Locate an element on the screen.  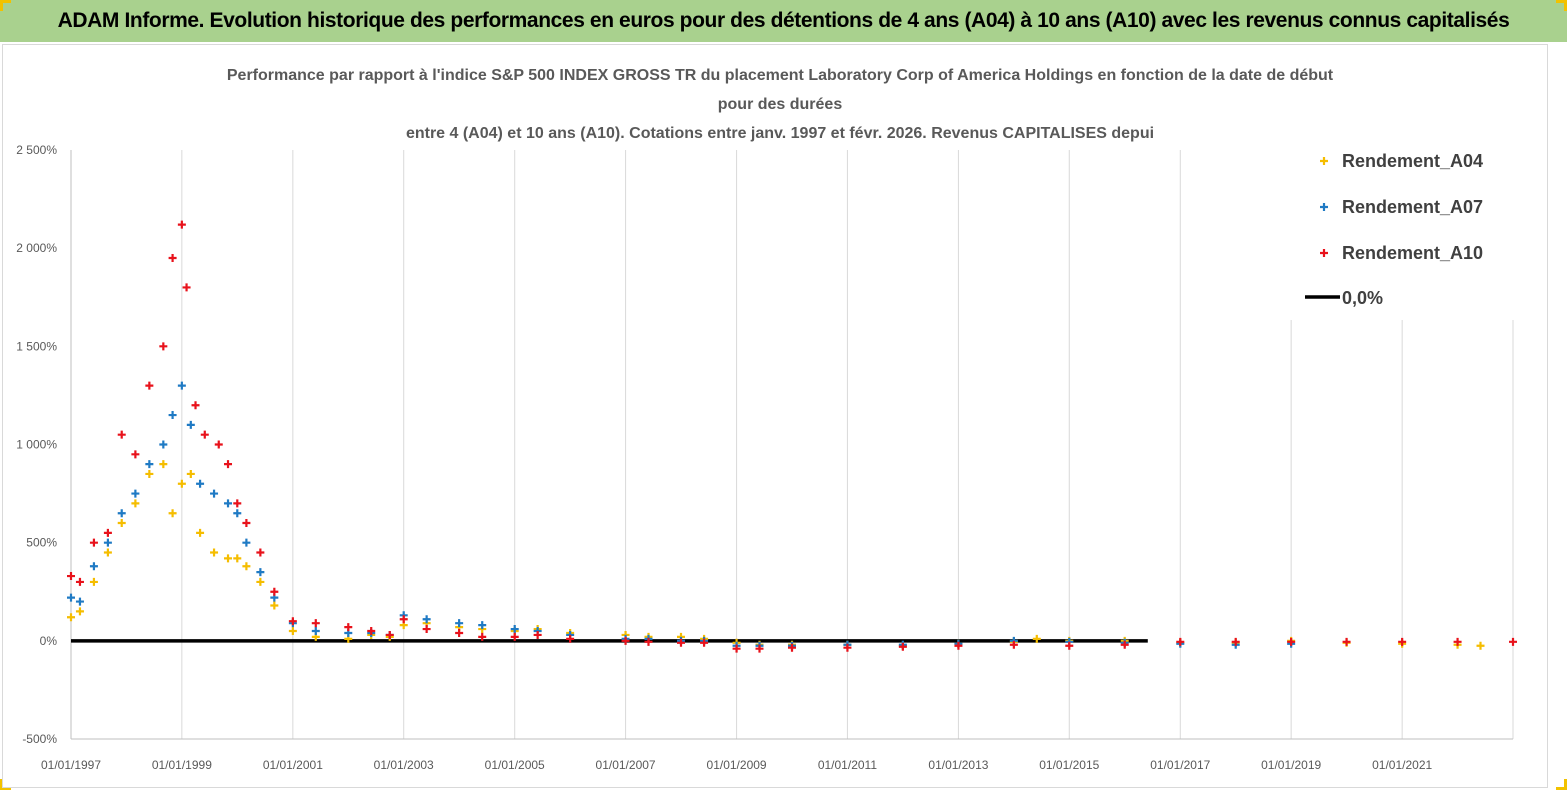
legend-label-zero-line: 0,0% is located at coordinates (1362, 298).